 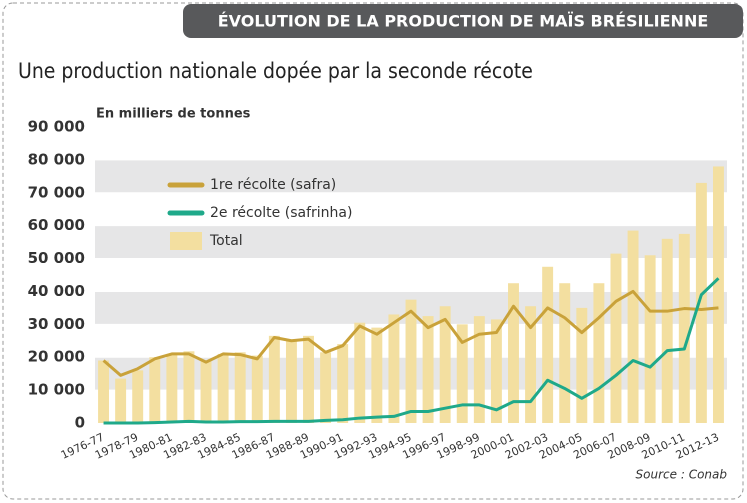 What do you see at coordinates (56, 192) in the screenshot?
I see `y-tick-label: 70 000` at bounding box center [56, 192].